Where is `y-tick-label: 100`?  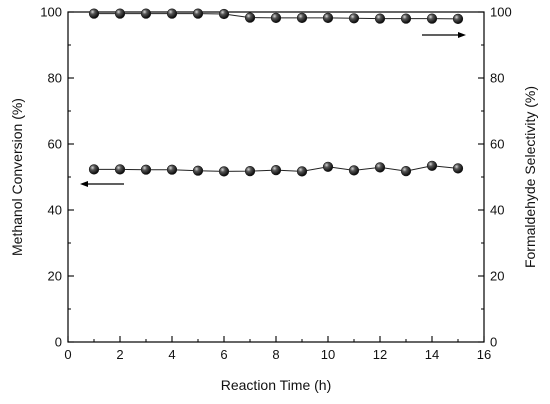 y-tick-label: 100 is located at coordinates (51, 12).